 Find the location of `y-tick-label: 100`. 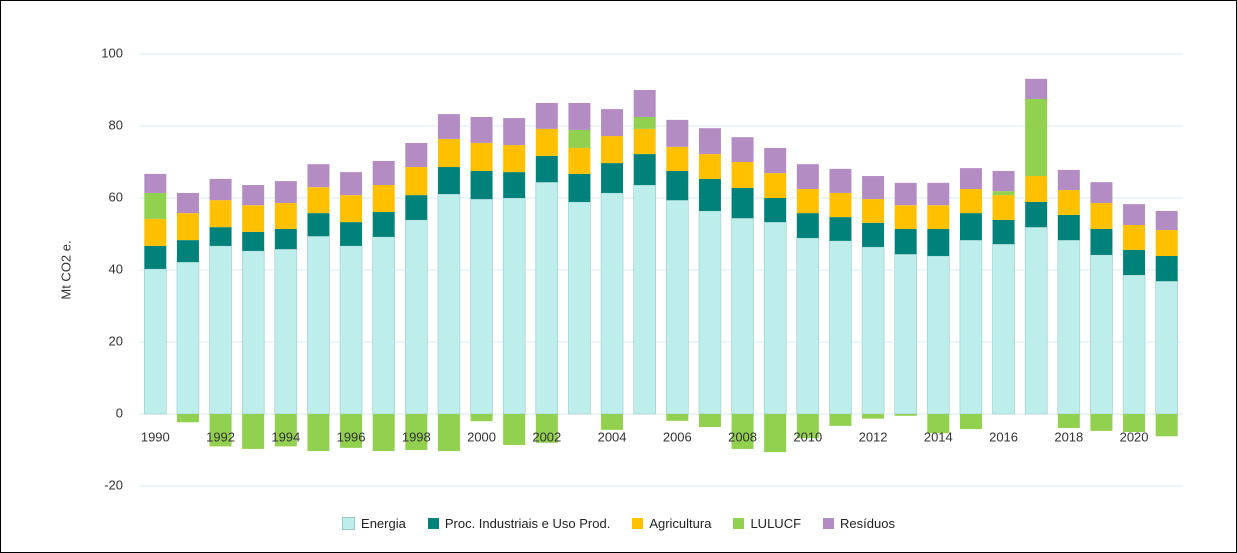

y-tick-label: 100 is located at coordinates (112, 52).